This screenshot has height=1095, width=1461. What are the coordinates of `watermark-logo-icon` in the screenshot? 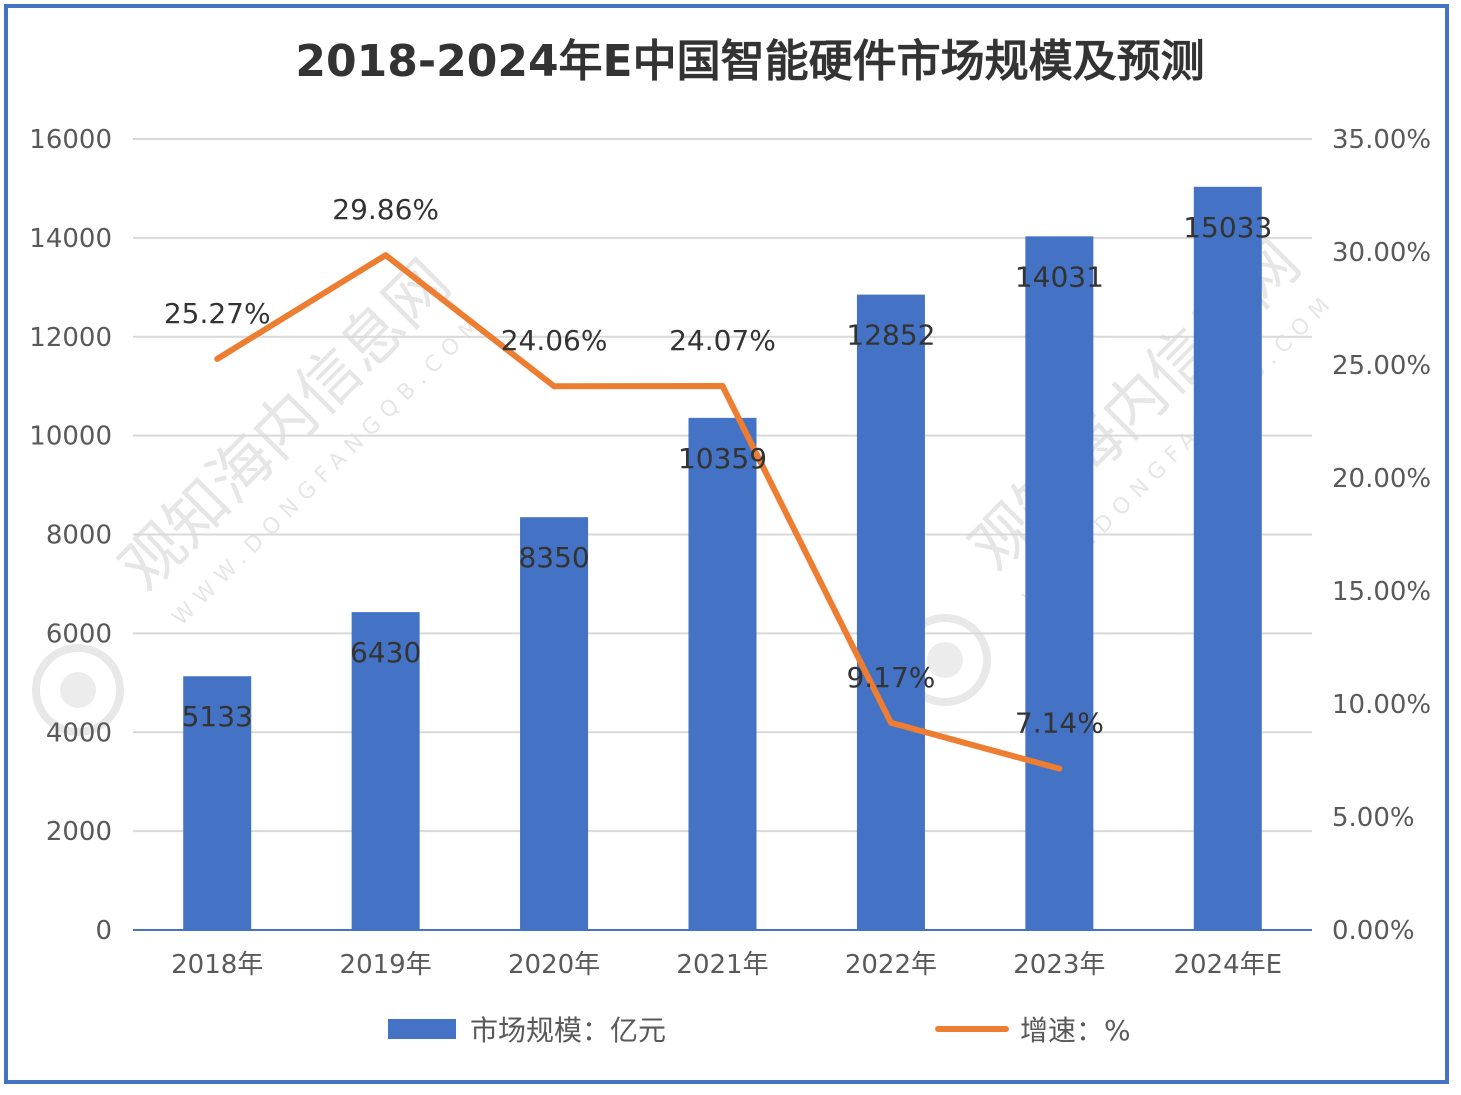 It's located at (78, 690).